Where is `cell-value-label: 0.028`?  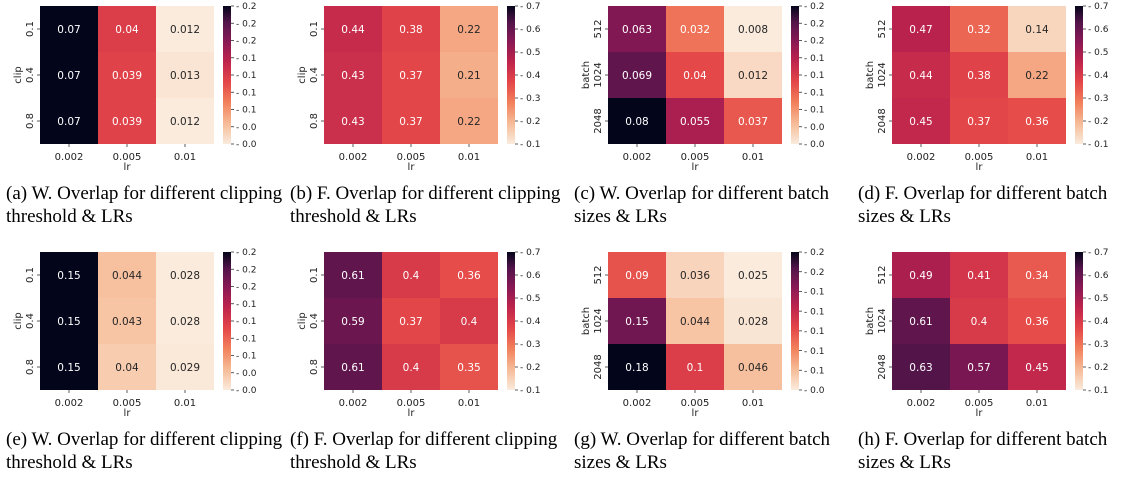 cell-value-label: 0.028 is located at coordinates (185, 276).